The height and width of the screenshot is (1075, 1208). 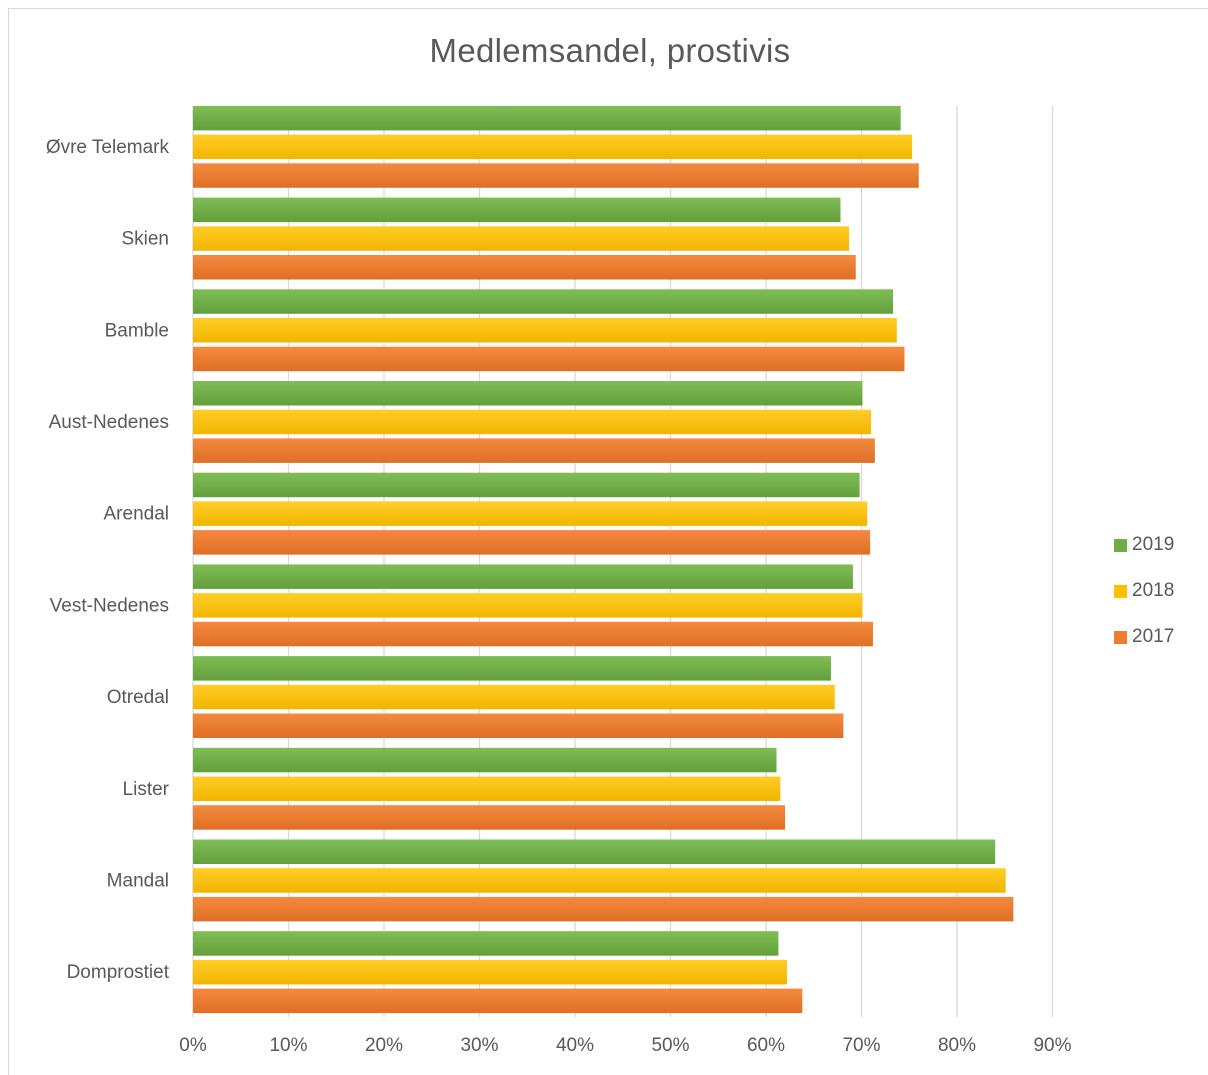 I want to click on category-label: Arendal, so click(x=137, y=514).